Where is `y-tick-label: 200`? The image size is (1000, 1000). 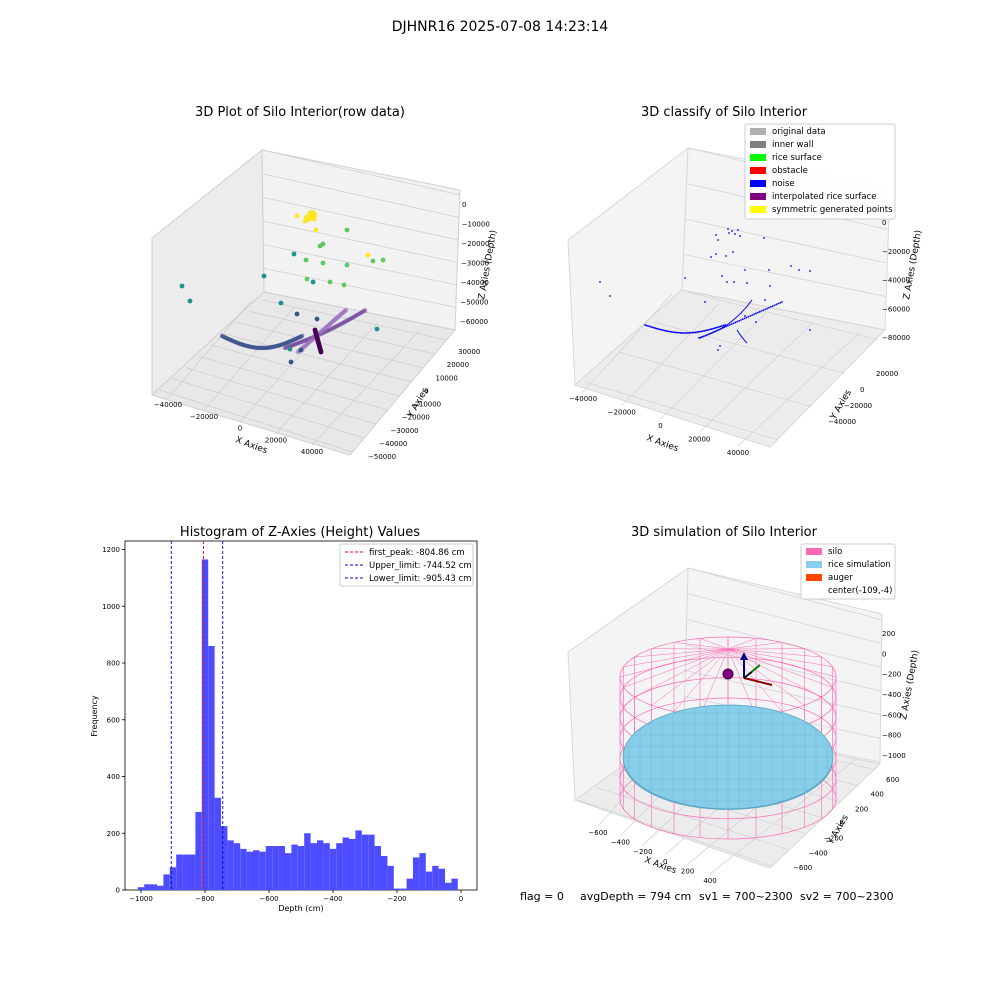 y-tick-label: 200 is located at coordinates (861, 809).